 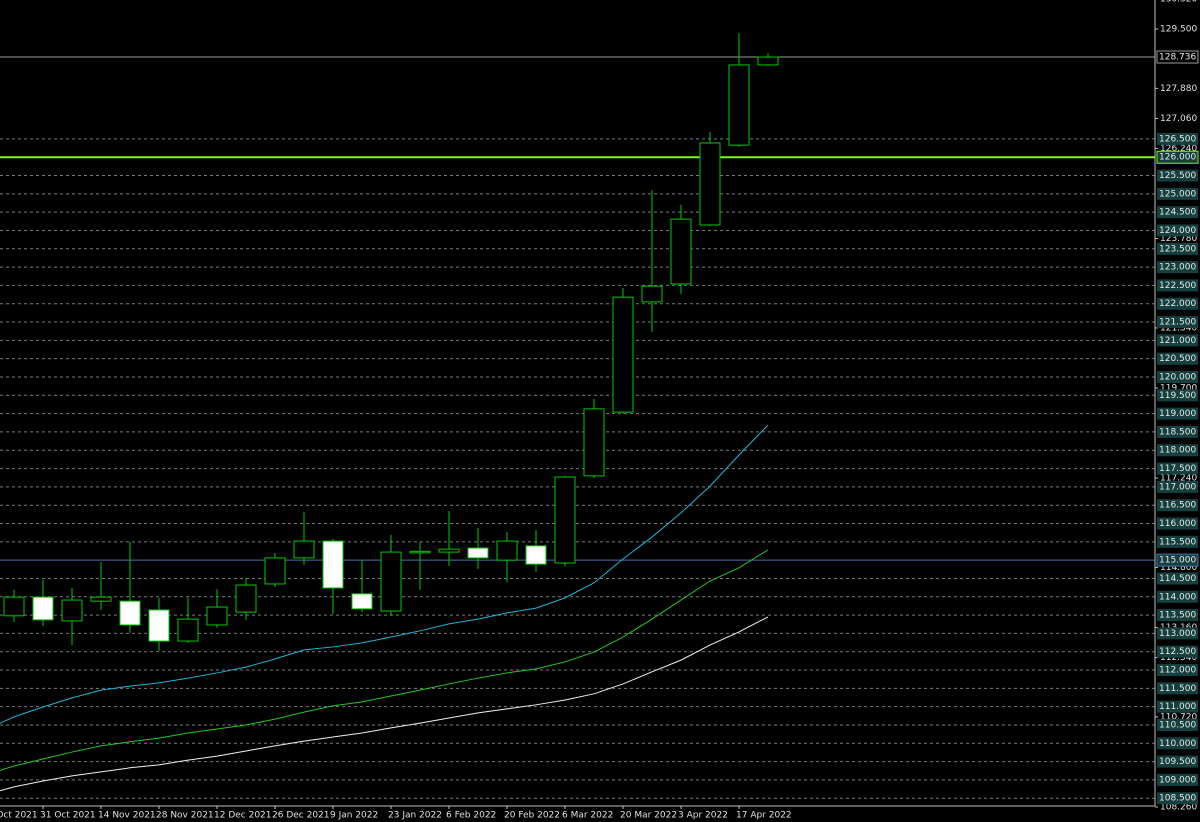 I want to click on level-label: 113.500, so click(x=1177, y=616).